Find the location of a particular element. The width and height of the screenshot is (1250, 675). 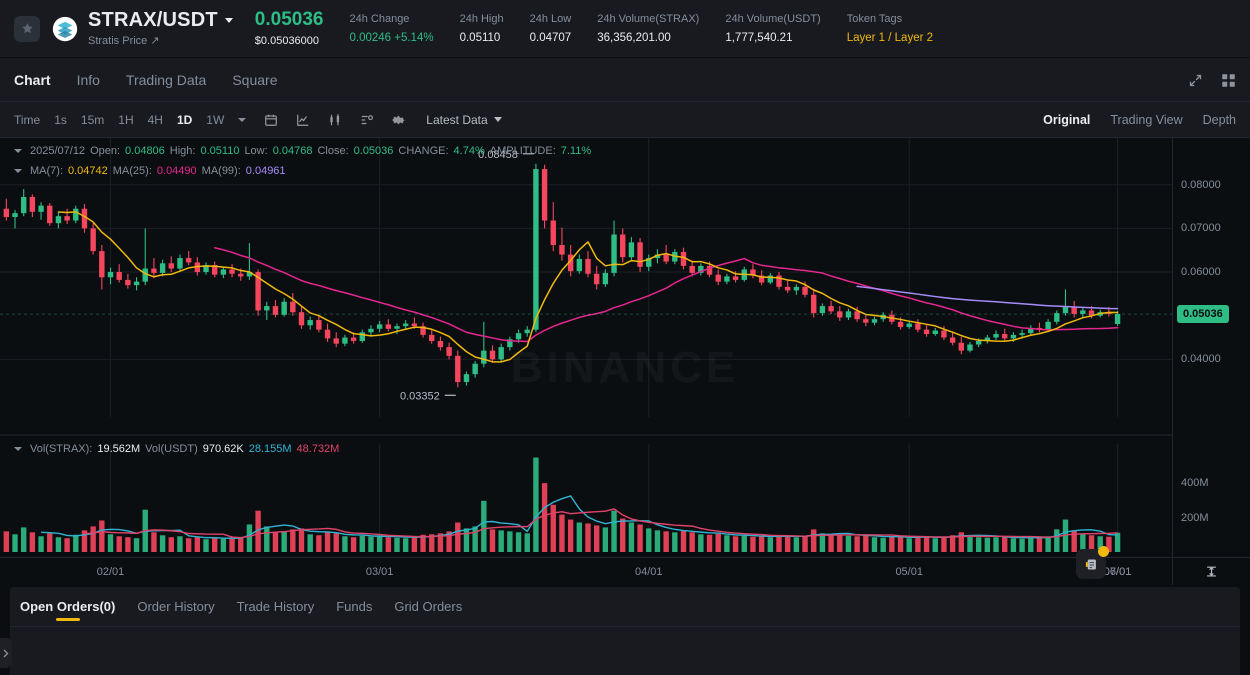

latest-data-dropdown: Latest Data is located at coordinates (464, 119).